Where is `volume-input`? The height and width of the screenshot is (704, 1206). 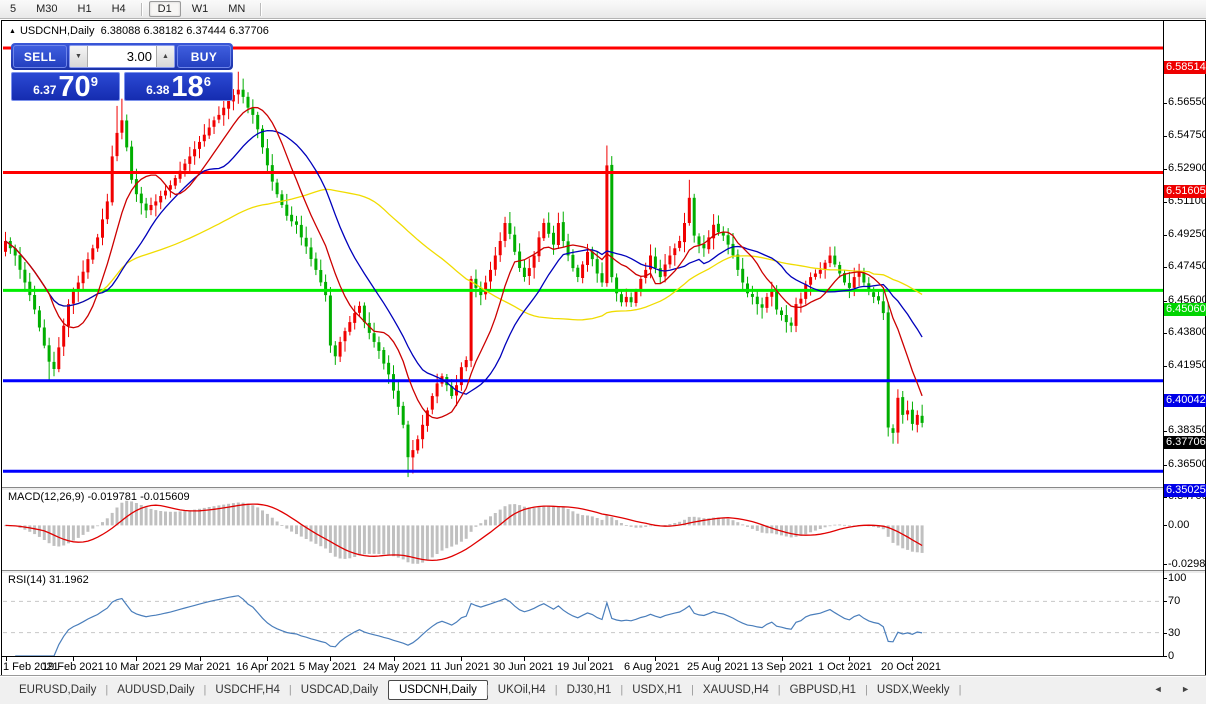 volume-input is located at coordinates (122, 56).